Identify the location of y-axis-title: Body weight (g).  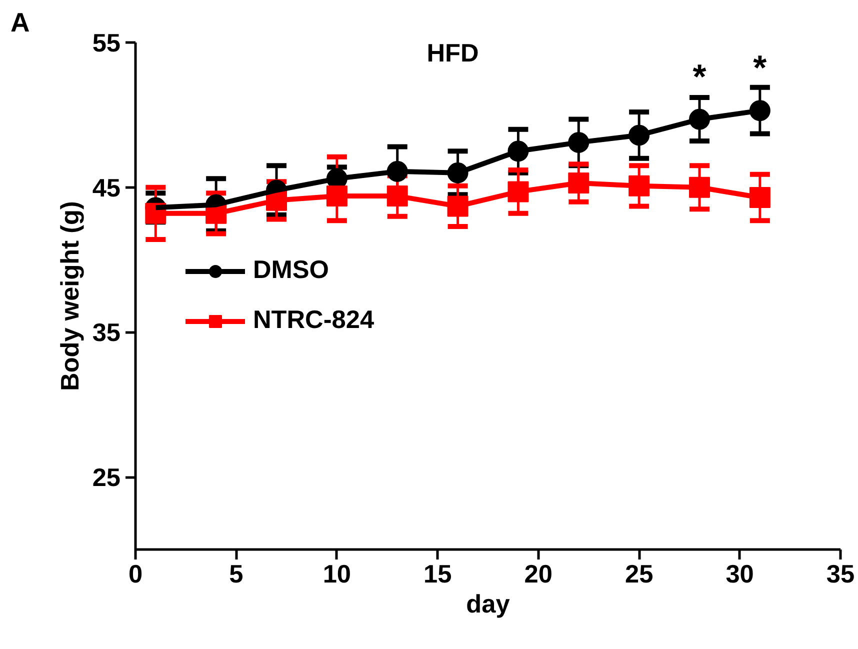
(70, 296).